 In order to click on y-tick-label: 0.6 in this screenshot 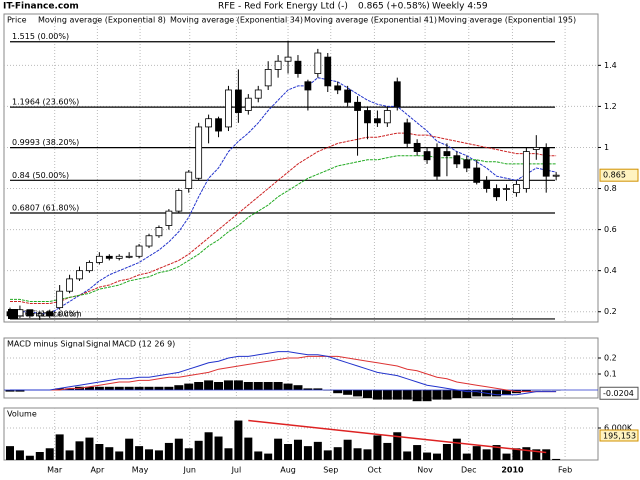, I will do `click(610, 229)`.